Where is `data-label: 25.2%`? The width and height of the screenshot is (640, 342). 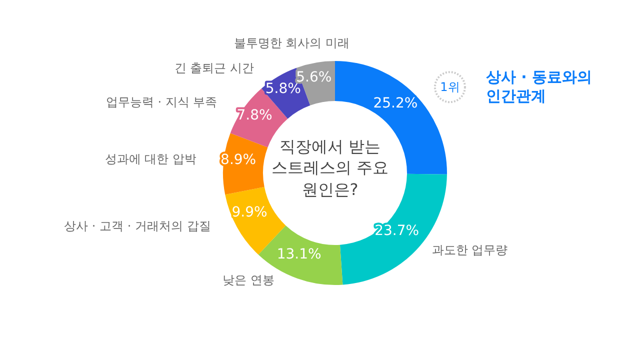
data-label: 25.2% is located at coordinates (395, 103).